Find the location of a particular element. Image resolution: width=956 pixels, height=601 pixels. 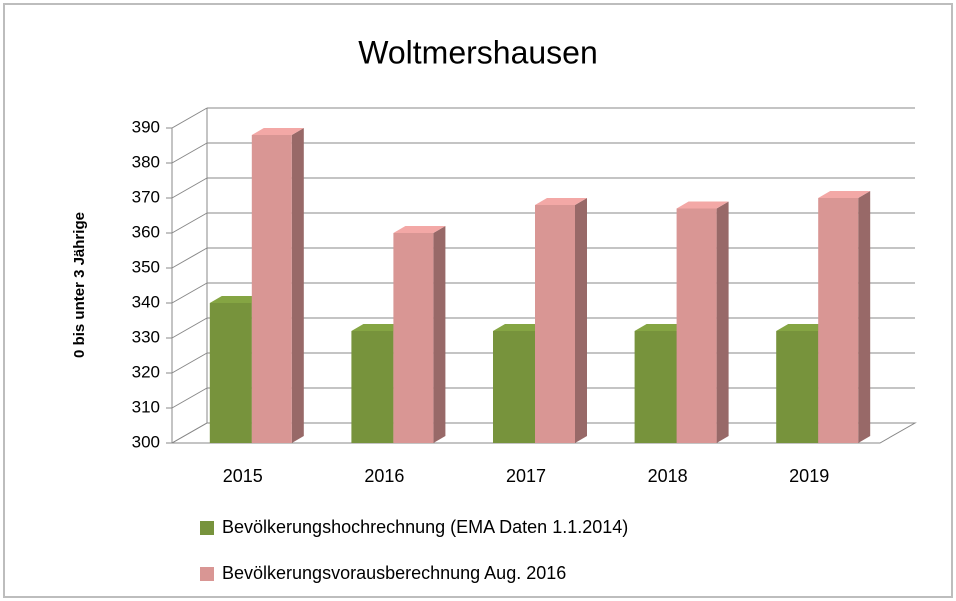

y-tick-label: 370 is located at coordinates (146, 196).